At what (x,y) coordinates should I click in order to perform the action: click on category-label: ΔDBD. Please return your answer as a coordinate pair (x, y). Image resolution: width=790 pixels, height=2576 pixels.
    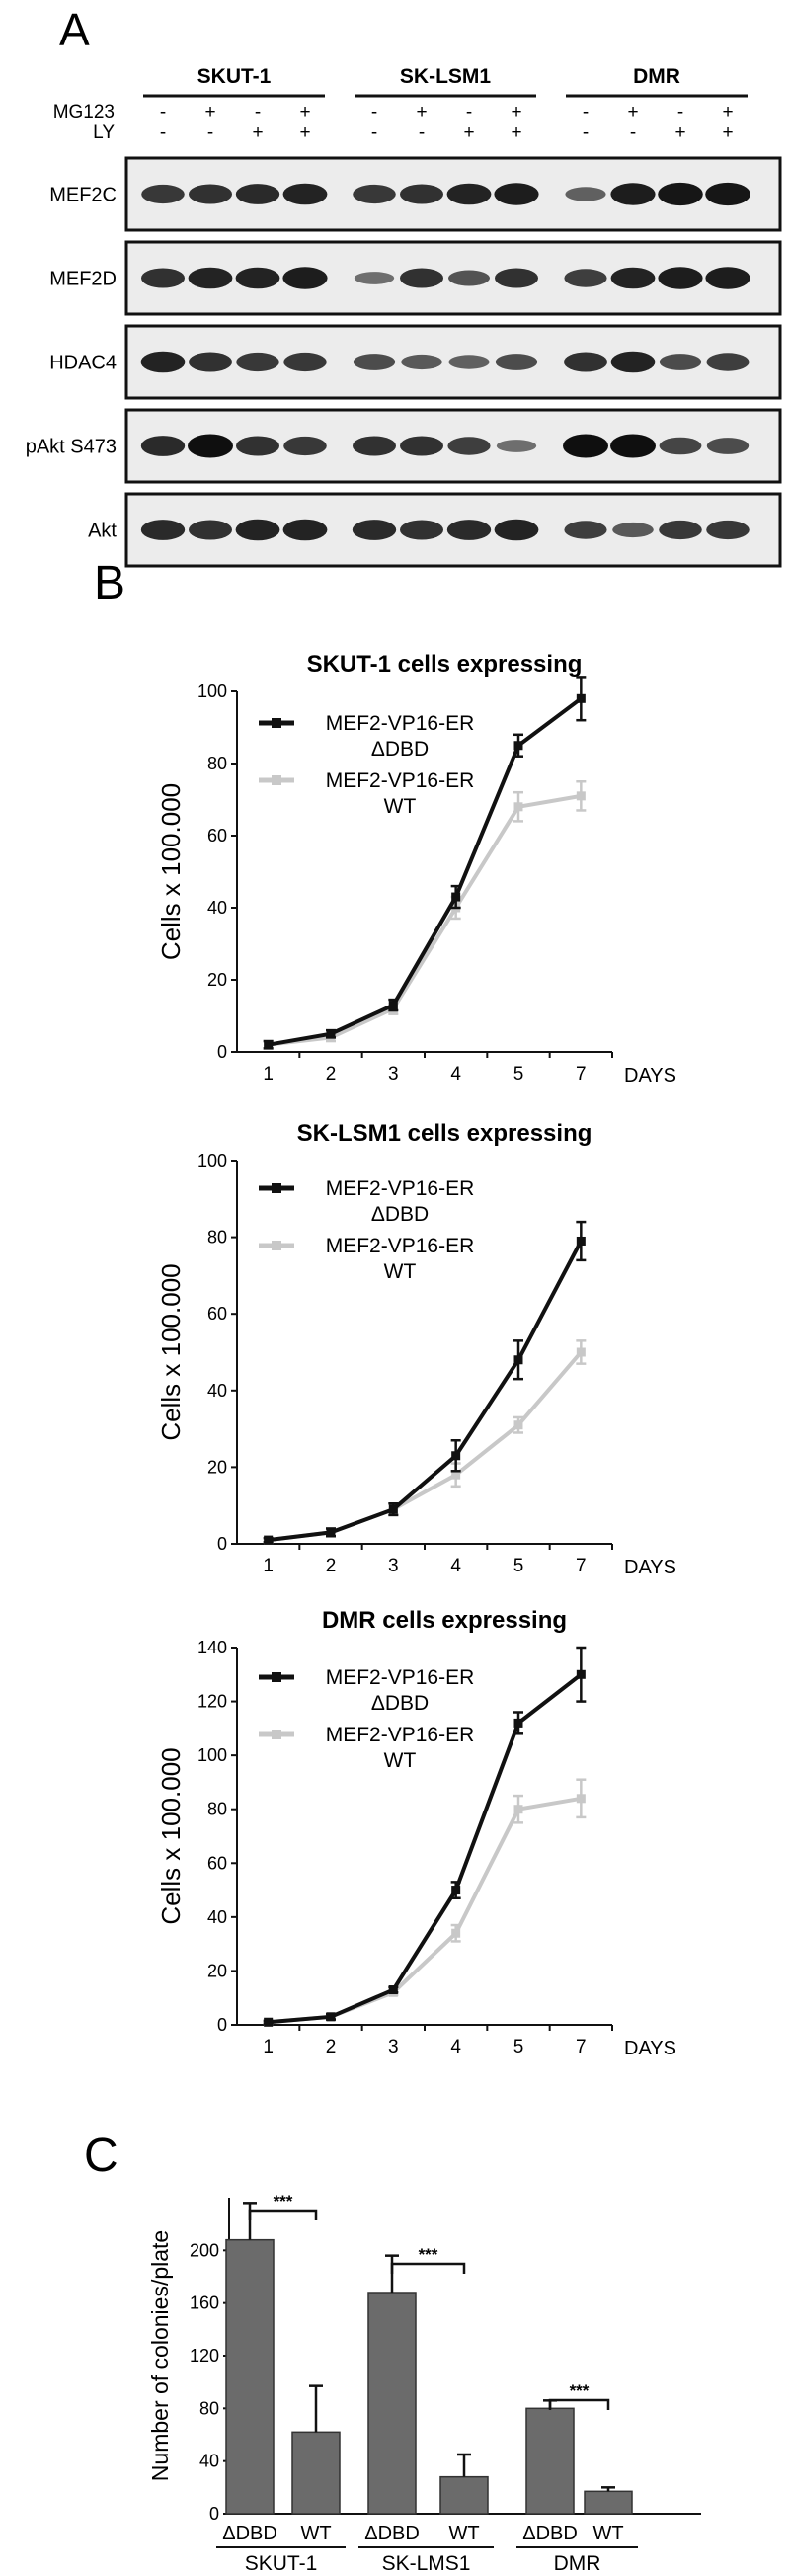
    Looking at the image, I should click on (550, 2533).